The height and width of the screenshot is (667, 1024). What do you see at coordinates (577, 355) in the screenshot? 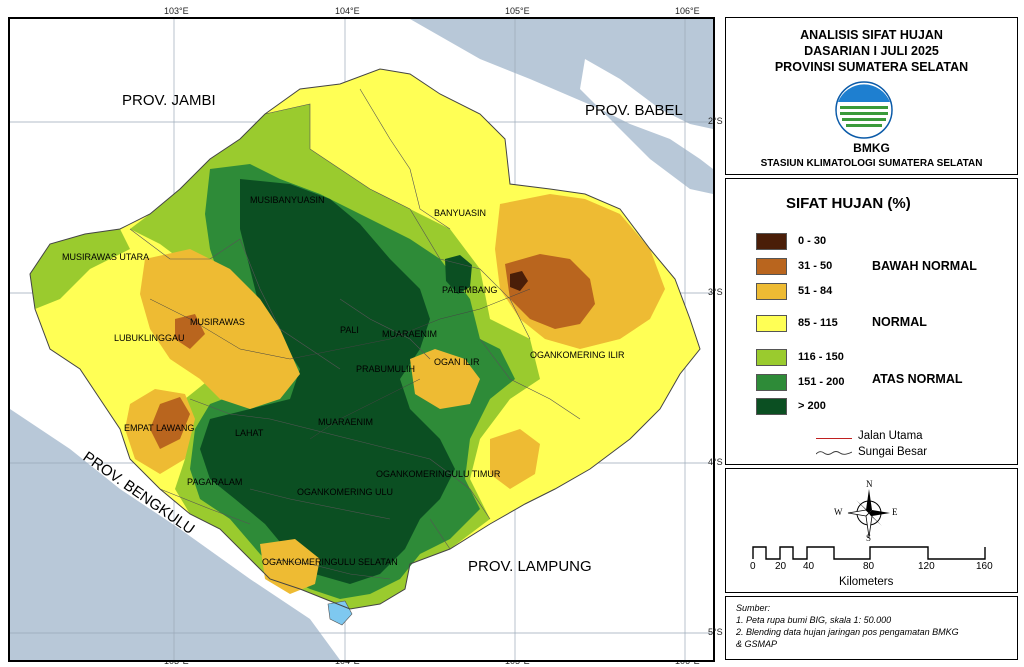
I see `label-ogankomering-ilir: OGANKOMERING ILIR` at bounding box center [577, 355].